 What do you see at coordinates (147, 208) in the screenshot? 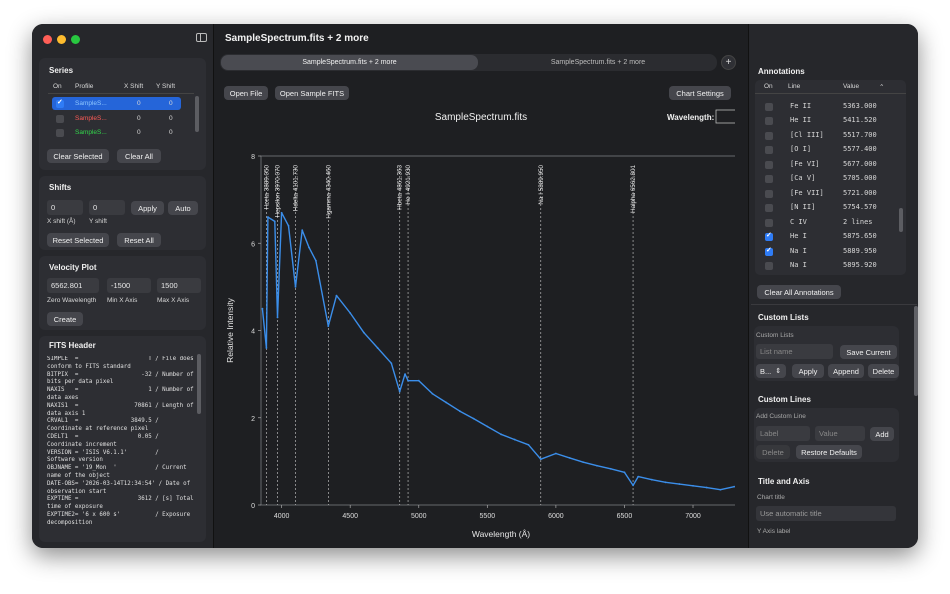
I see `apply-shift-button: Apply` at bounding box center [147, 208].